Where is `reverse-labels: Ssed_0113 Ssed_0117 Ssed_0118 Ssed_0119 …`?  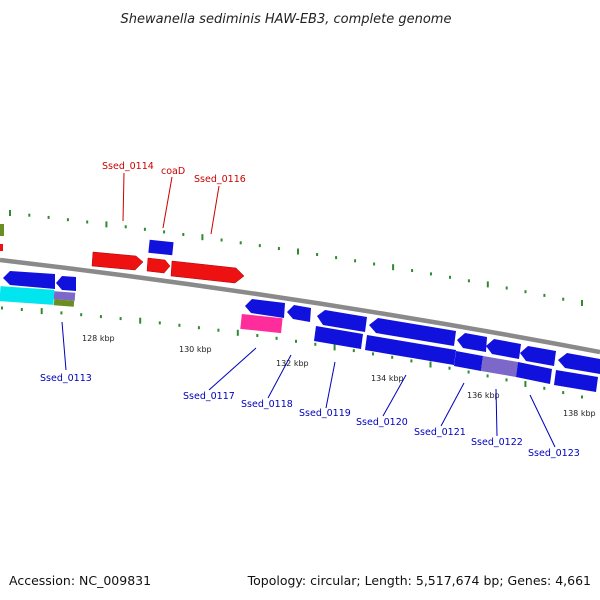 reverse-labels: Ssed_0113 Ssed_0117 Ssed_0118 Ssed_0119 … is located at coordinates (310, 416).